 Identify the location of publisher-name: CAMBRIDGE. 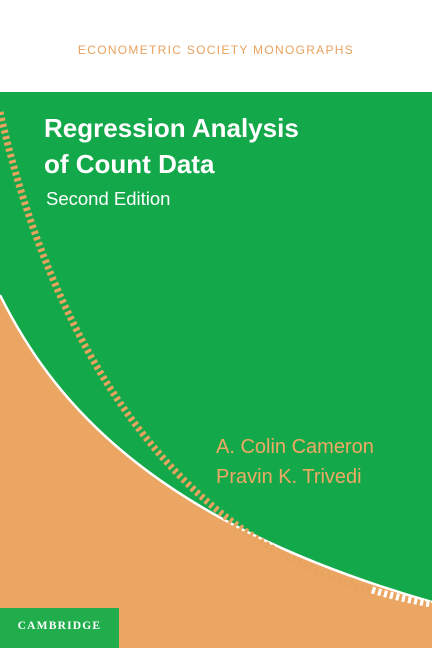
(59, 626).